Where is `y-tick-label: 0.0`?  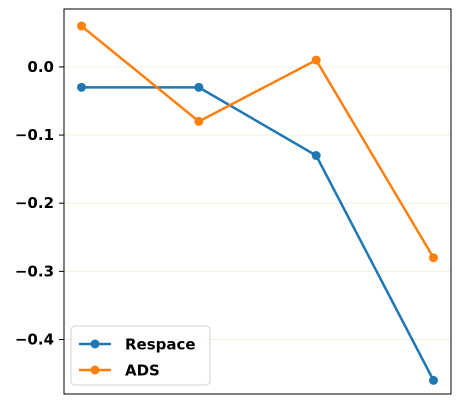
y-tick-label: 0.0 is located at coordinates (40, 67).